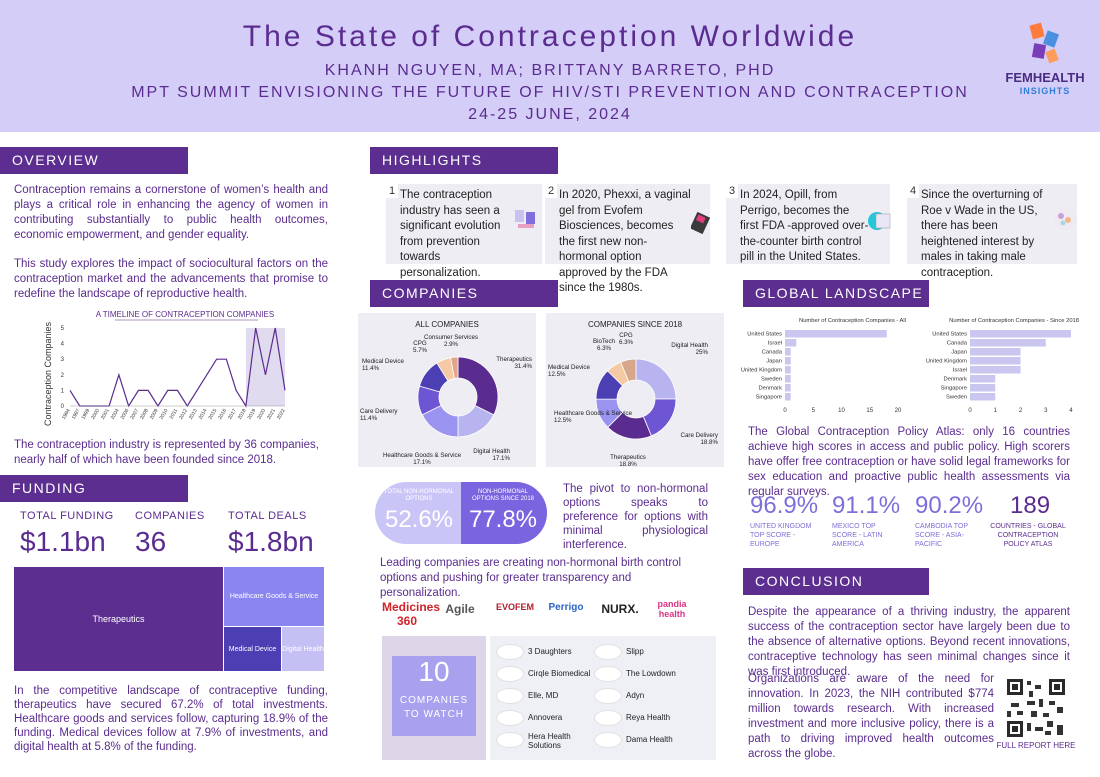  I want to click on kpi-value-total-funding: $1.1bn, so click(63, 541).